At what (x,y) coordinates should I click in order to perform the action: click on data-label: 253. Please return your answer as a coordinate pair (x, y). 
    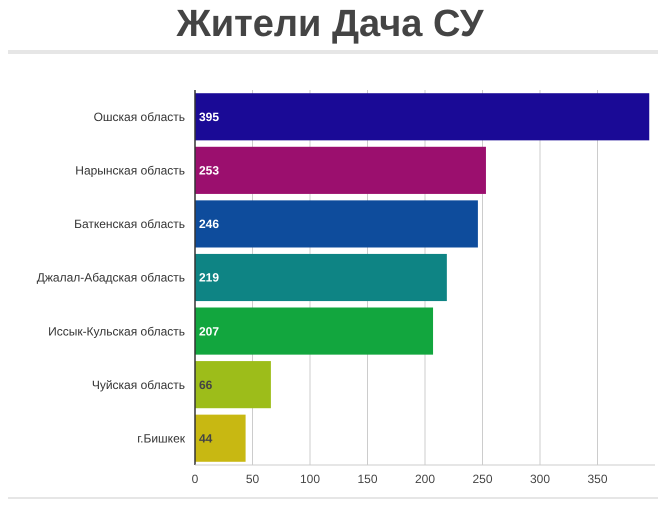
    Looking at the image, I should click on (209, 171).